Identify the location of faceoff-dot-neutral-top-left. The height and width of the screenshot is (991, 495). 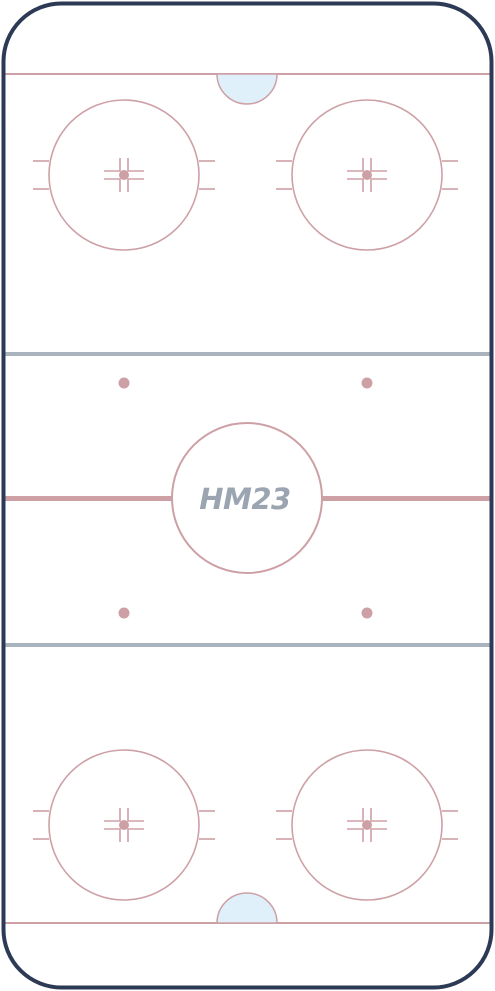
(124, 383).